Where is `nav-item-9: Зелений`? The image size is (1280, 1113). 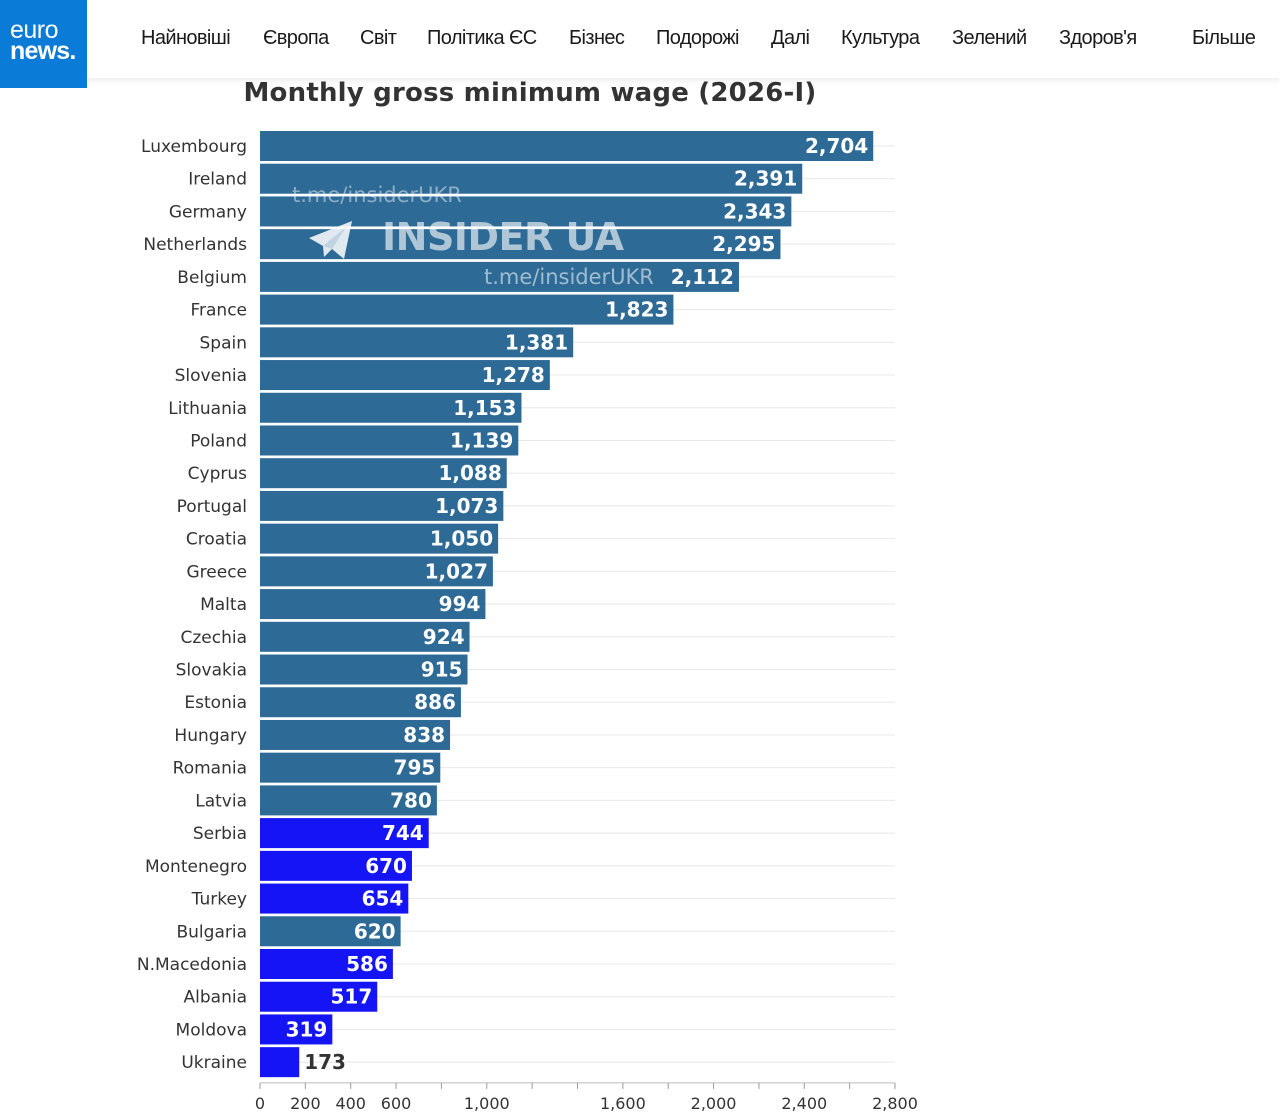 nav-item-9: Зелений is located at coordinates (989, 38).